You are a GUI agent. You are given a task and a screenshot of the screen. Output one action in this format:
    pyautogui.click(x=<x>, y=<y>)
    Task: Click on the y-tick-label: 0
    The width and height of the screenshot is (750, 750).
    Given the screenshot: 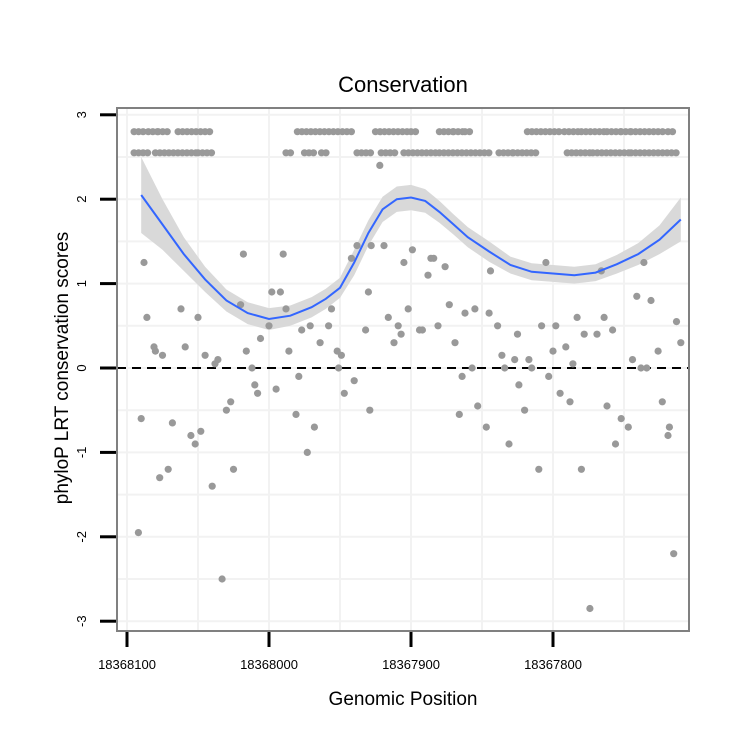 What is the action you would take?
    pyautogui.click(x=81, y=367)
    